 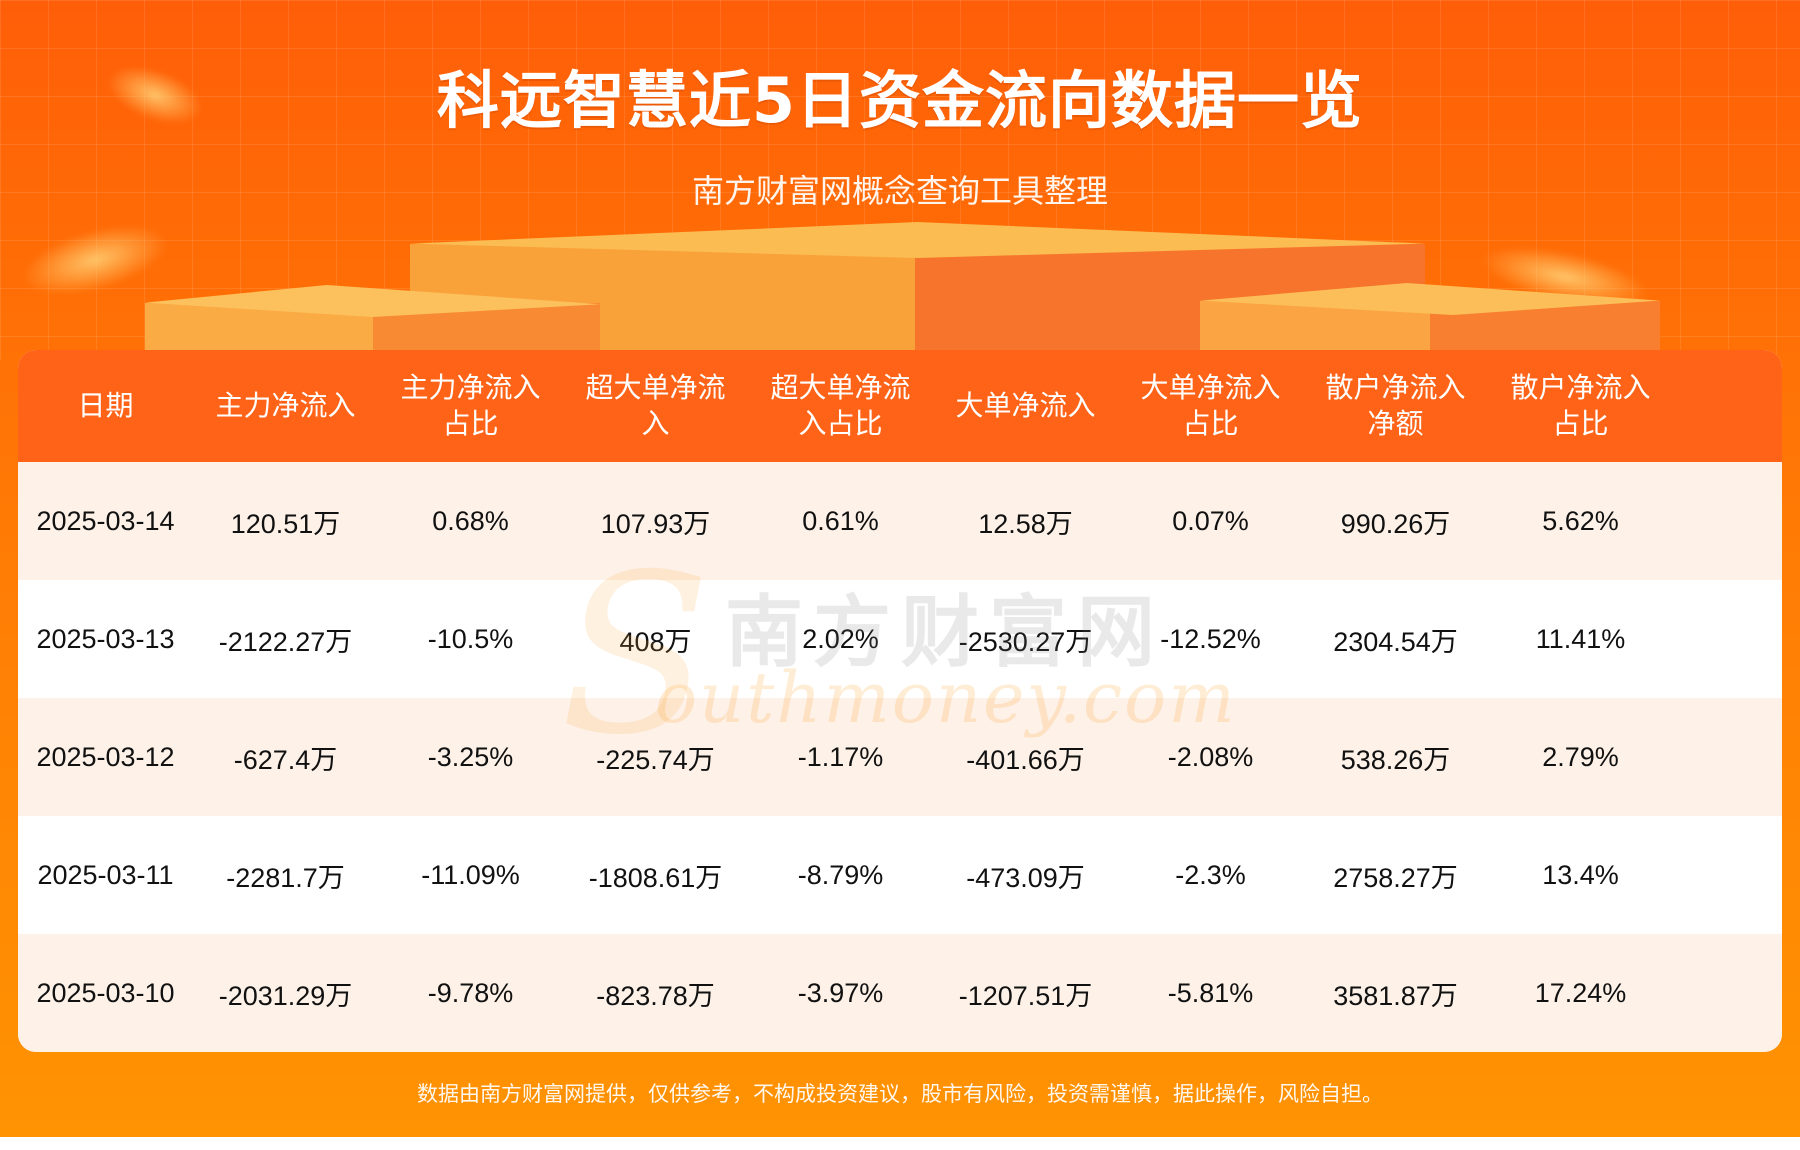 What do you see at coordinates (105, 992) in the screenshot?
I see `cell-date: 2025-03-10` at bounding box center [105, 992].